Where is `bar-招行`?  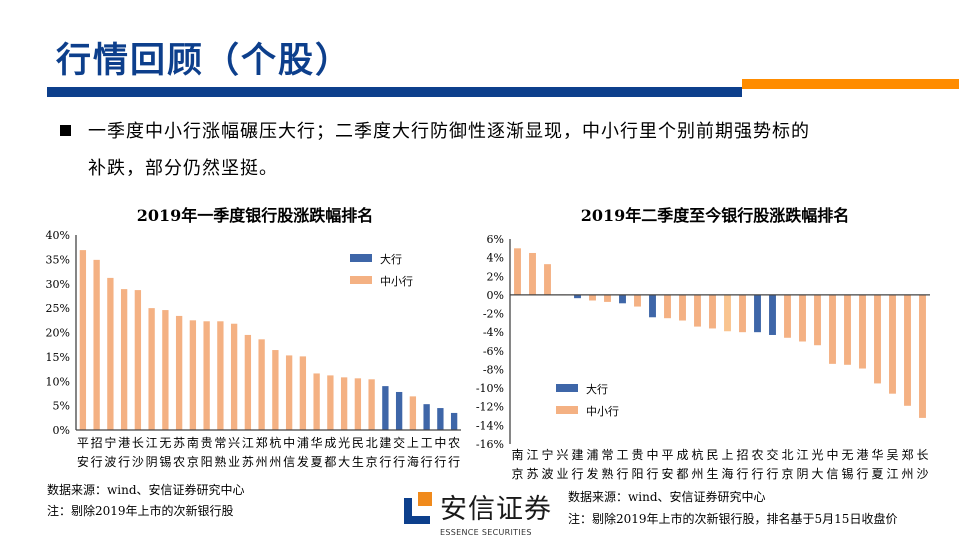
bar-招行 is located at coordinates (742, 313).